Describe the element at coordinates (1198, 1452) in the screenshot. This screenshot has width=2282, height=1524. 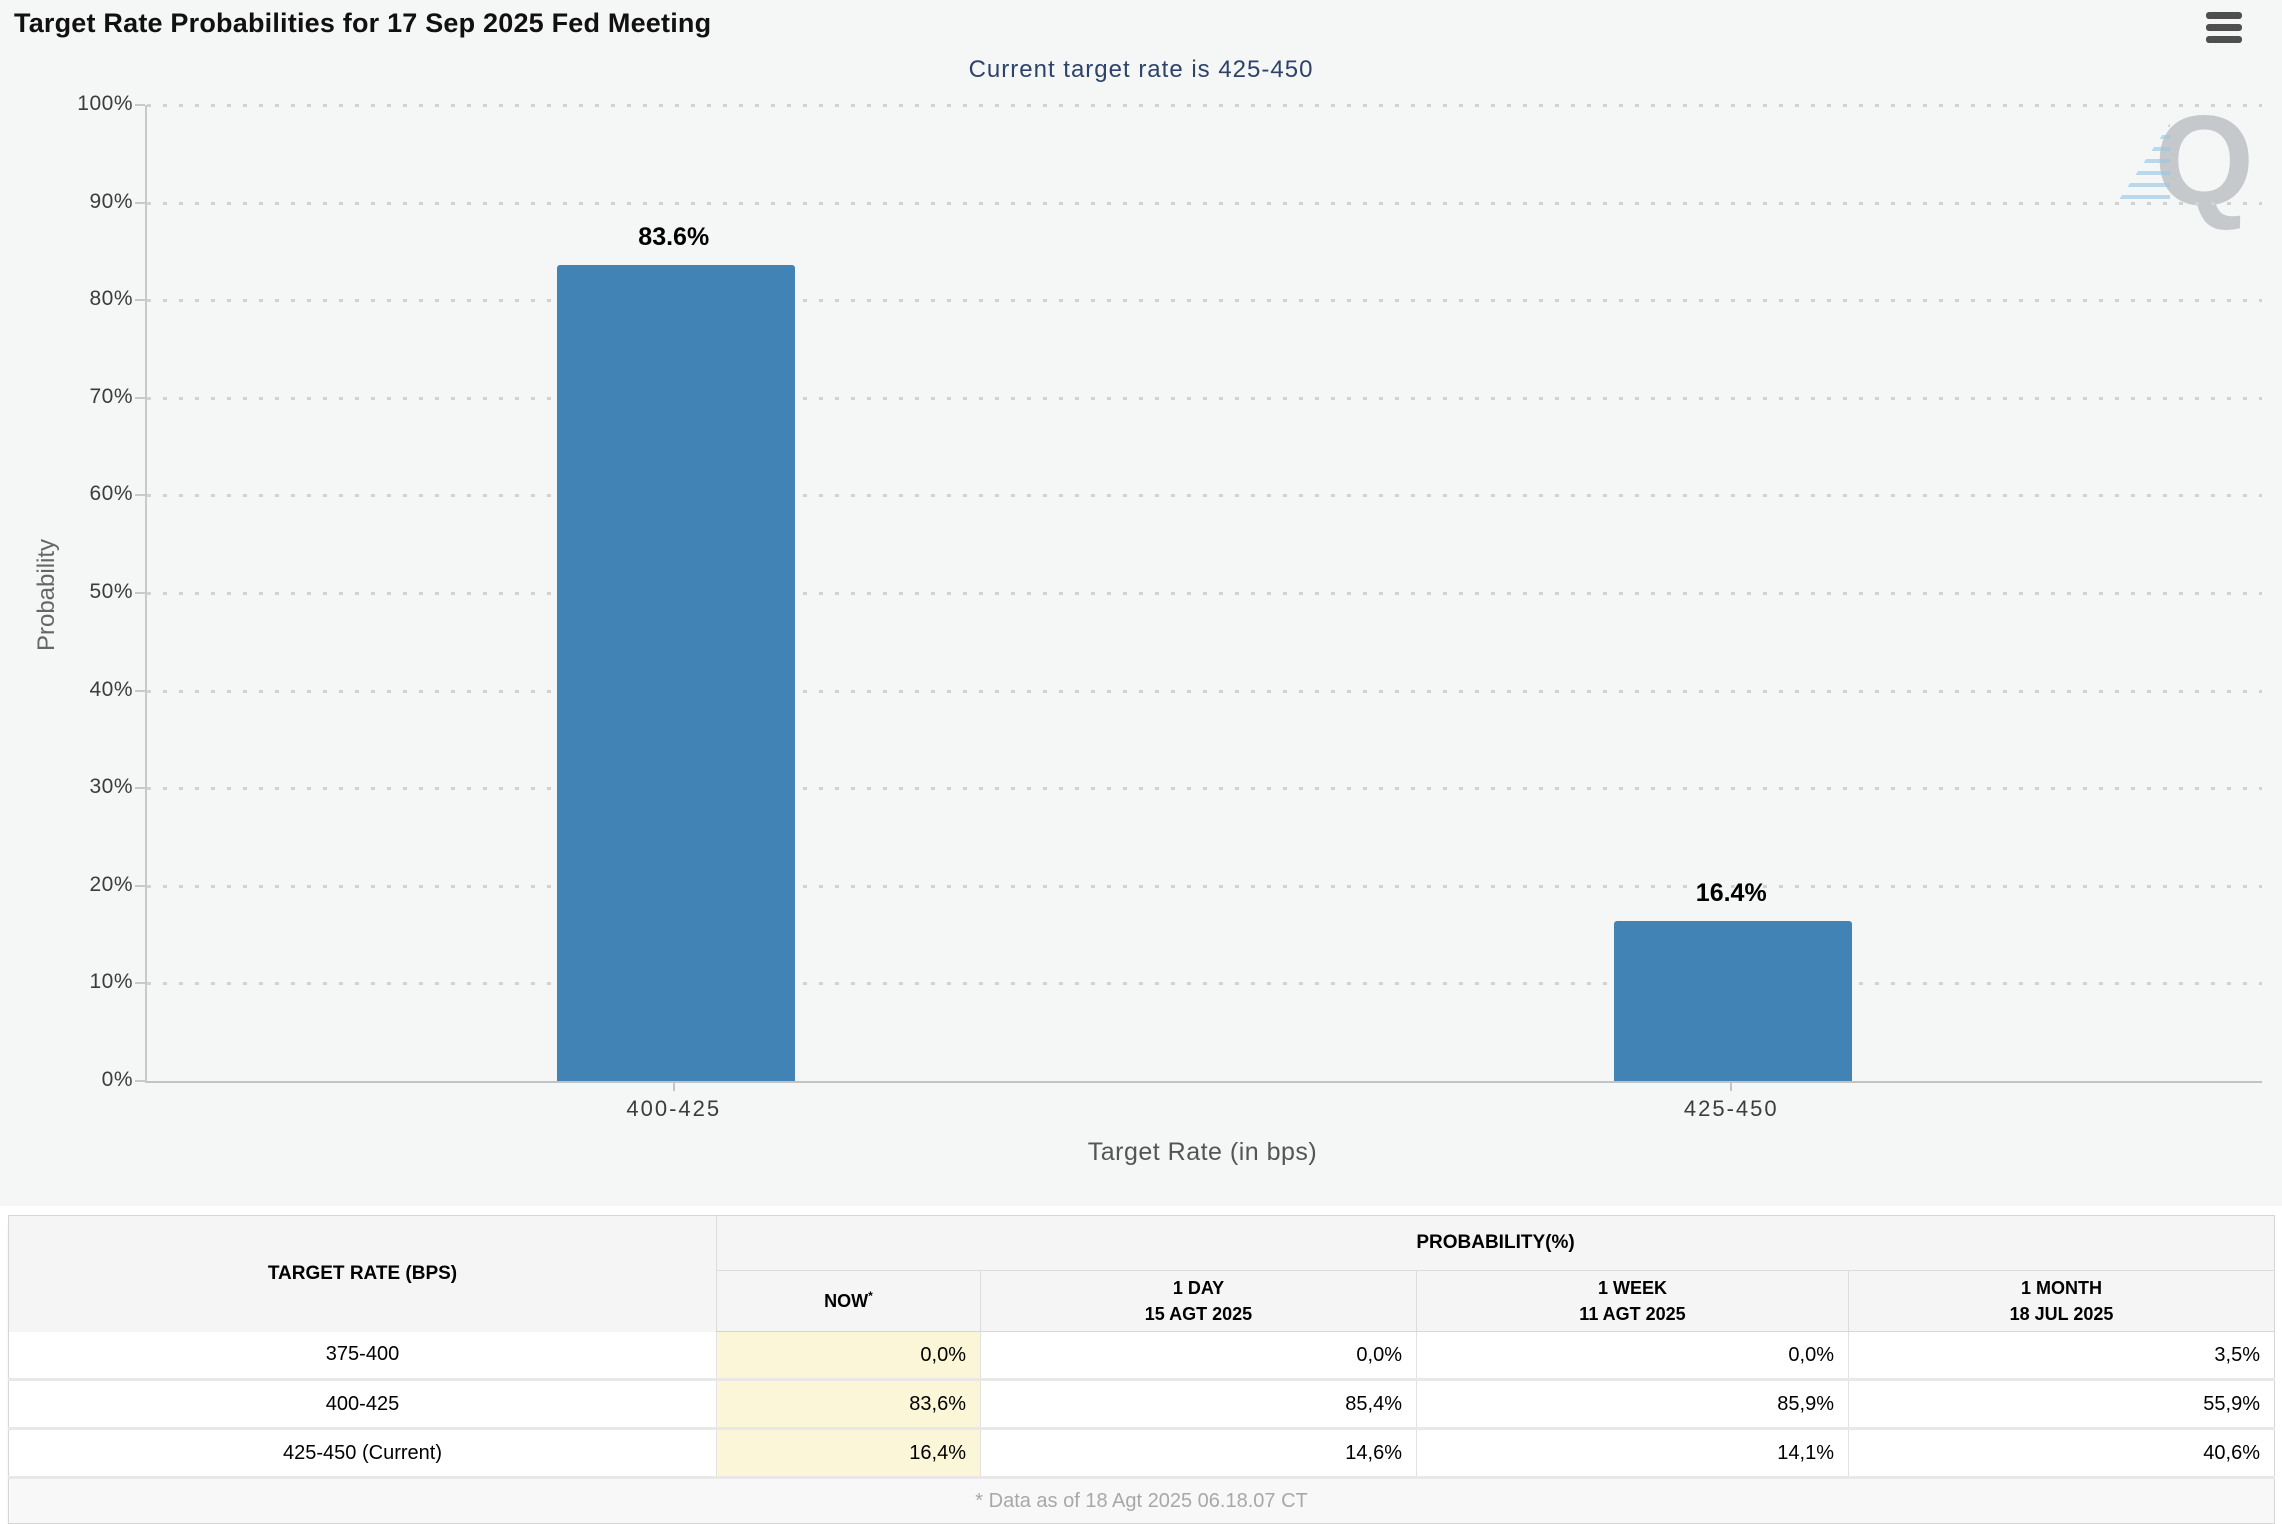
I see `probability-cell: 14,6%` at that location.